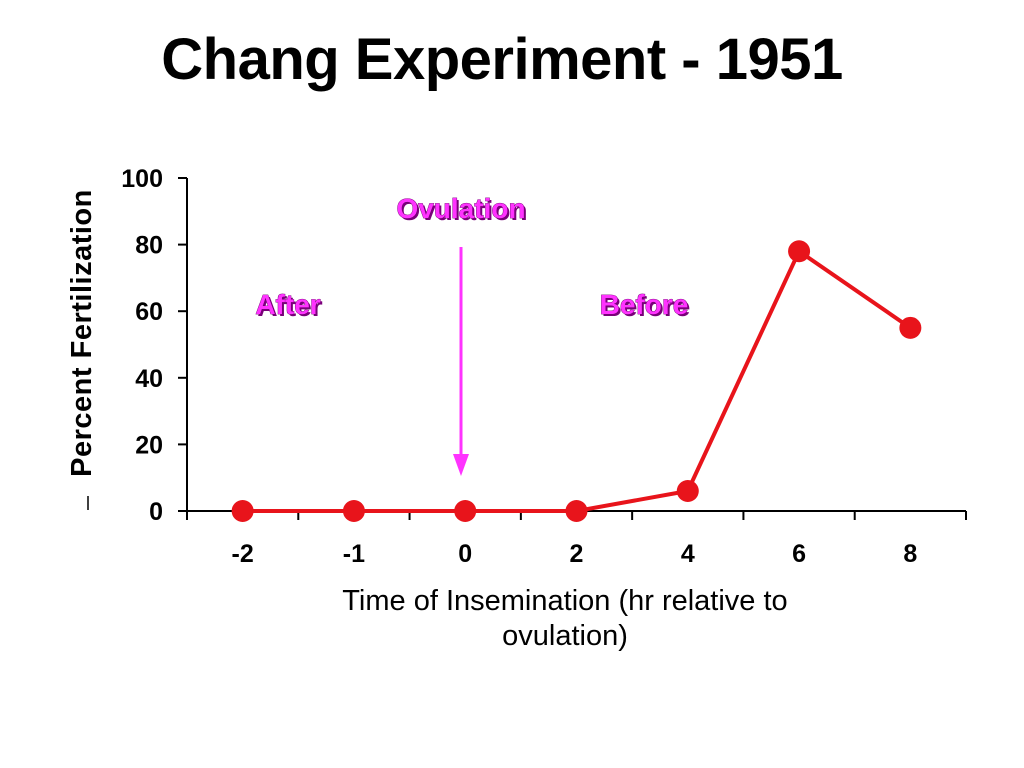  Describe the element at coordinates (243, 554) in the screenshot. I see `x-tick-label: -2` at that location.